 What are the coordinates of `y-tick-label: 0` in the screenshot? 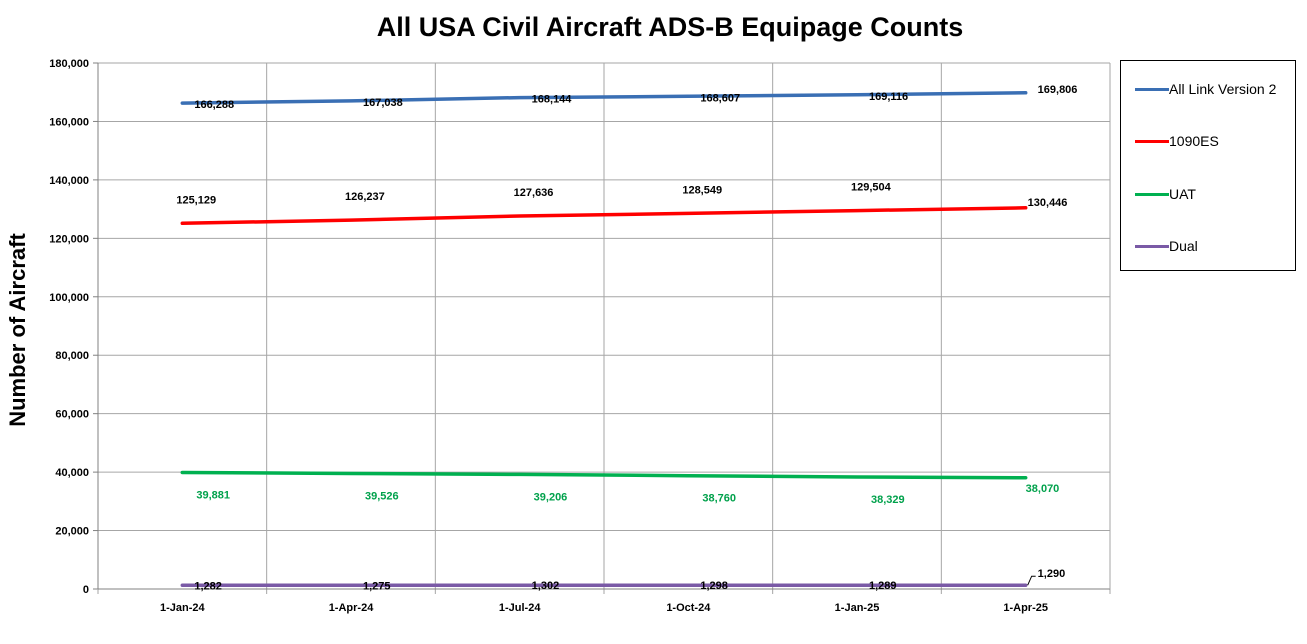 It's located at (86, 590).